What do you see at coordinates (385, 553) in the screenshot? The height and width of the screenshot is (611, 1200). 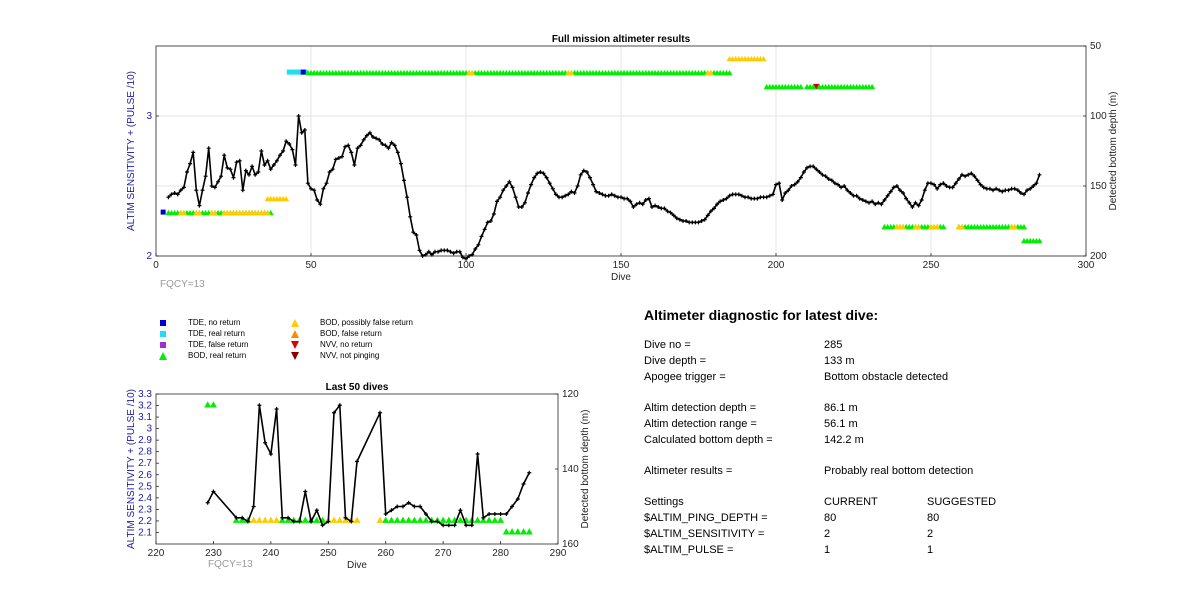 I see `x-tick-label: 260` at bounding box center [385, 553].